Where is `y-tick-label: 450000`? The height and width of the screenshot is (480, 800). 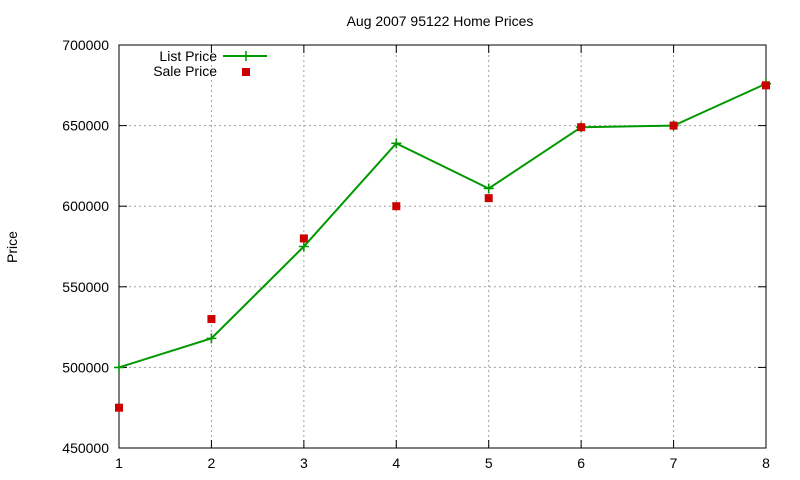
y-tick-label: 450000 is located at coordinates (85, 448).